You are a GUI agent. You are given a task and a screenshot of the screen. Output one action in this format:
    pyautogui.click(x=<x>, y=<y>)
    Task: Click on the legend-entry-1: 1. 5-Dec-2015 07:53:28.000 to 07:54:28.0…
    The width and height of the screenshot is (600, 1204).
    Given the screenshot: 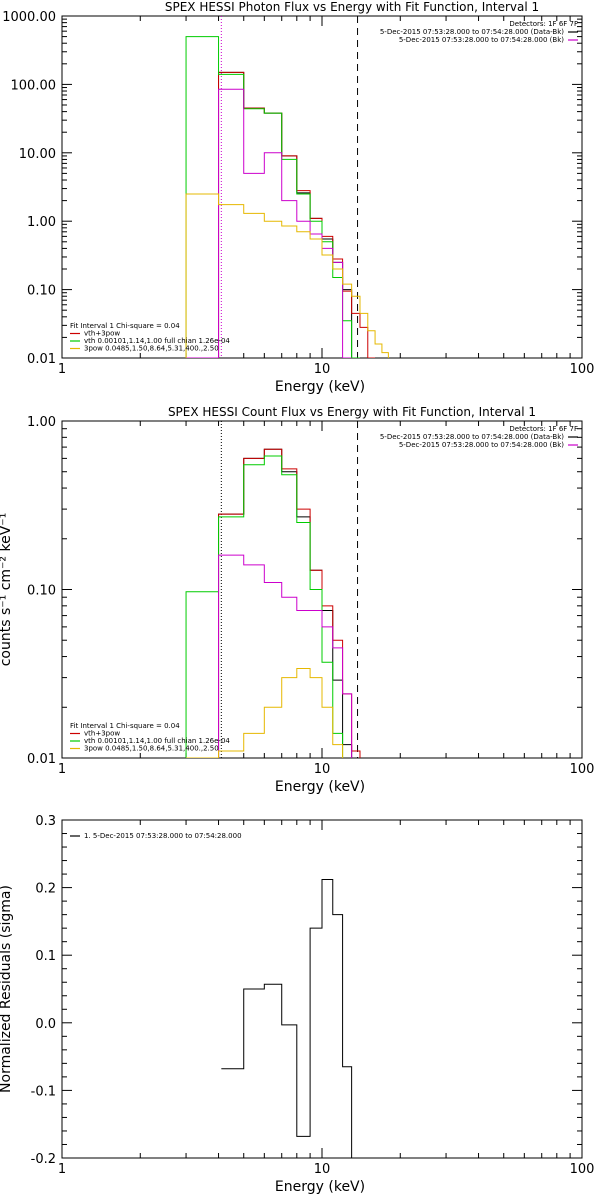 What is the action you would take?
    pyautogui.click(x=163, y=836)
    